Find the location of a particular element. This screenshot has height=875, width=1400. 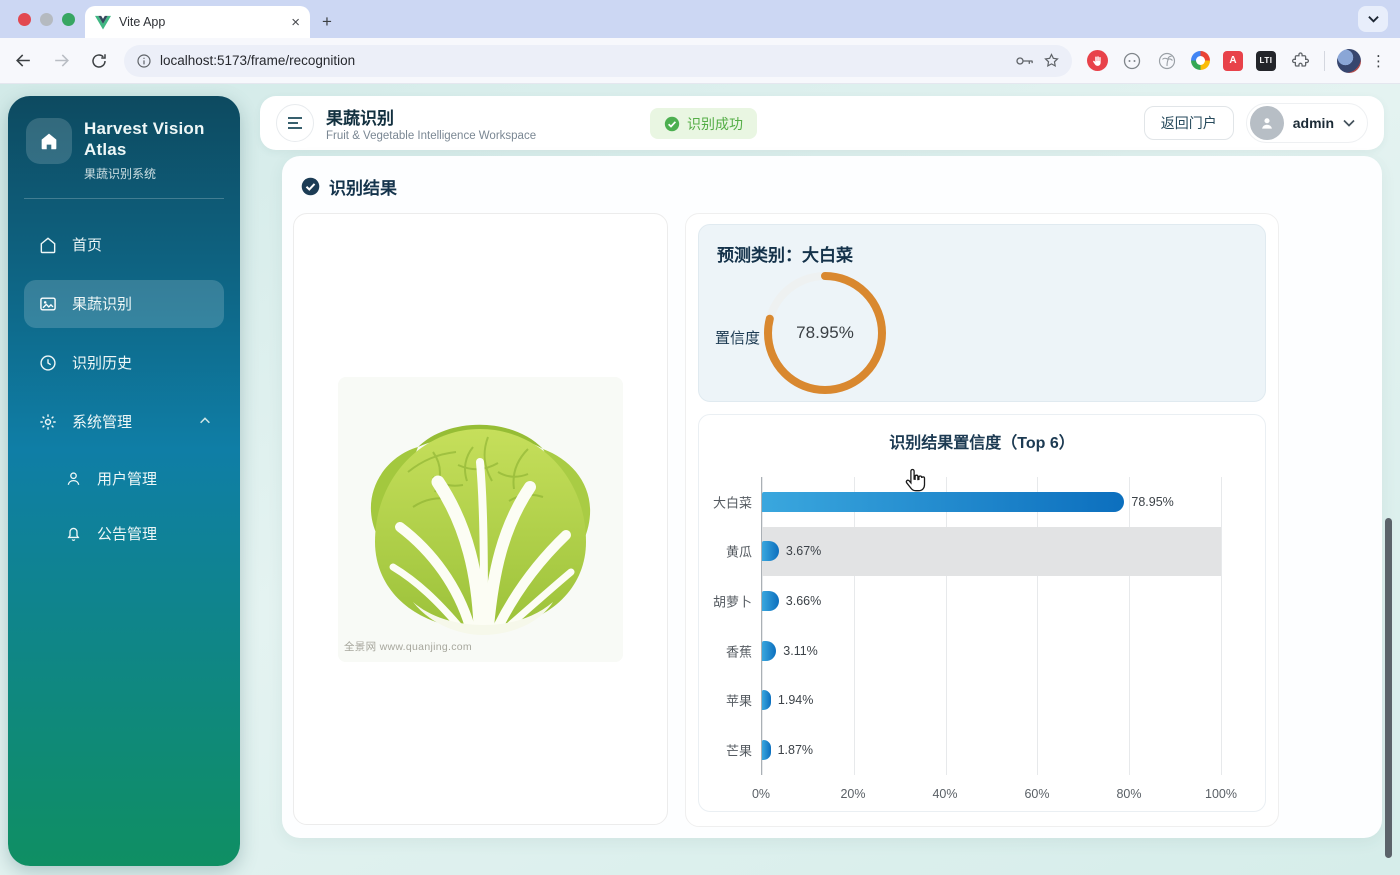

forward-button is located at coordinates (61, 61).